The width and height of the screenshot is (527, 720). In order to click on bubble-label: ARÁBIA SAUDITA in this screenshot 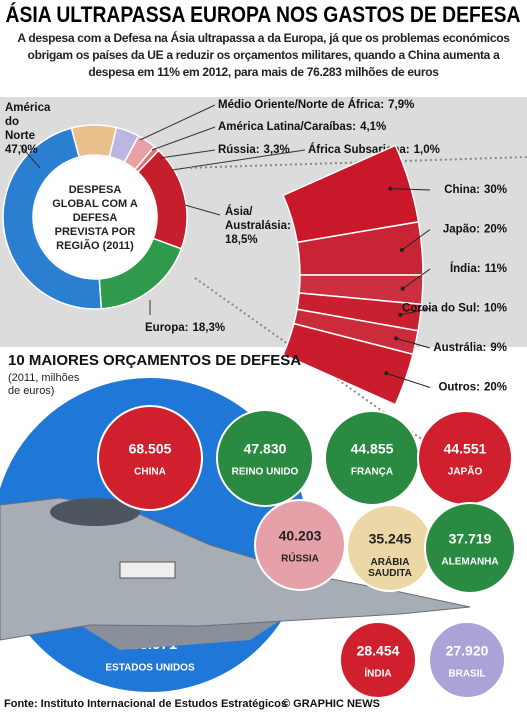, I will do `click(390, 567)`.